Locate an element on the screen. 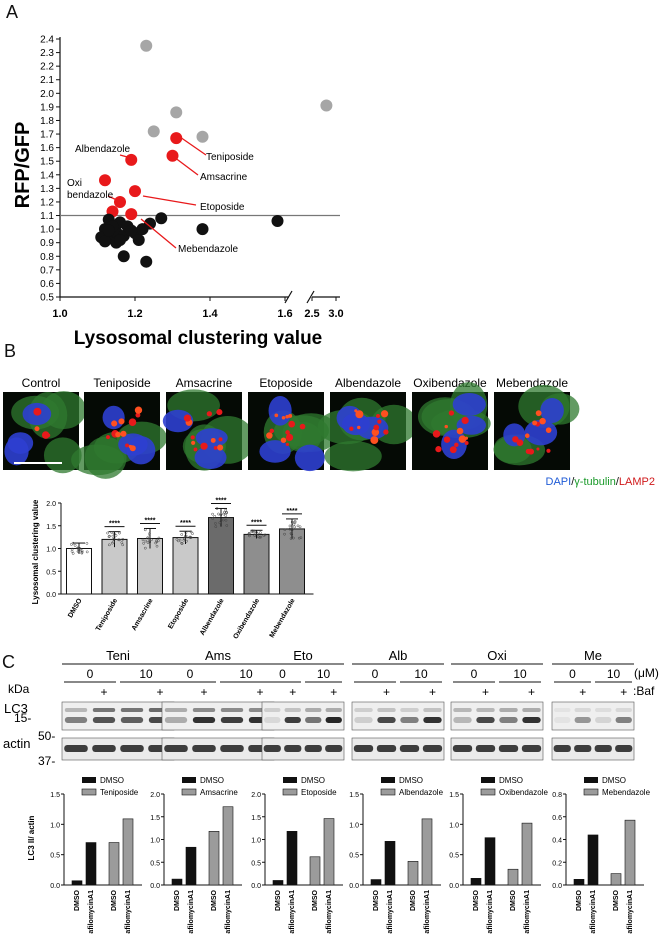  mw-15: 15- is located at coordinates (22, 718).